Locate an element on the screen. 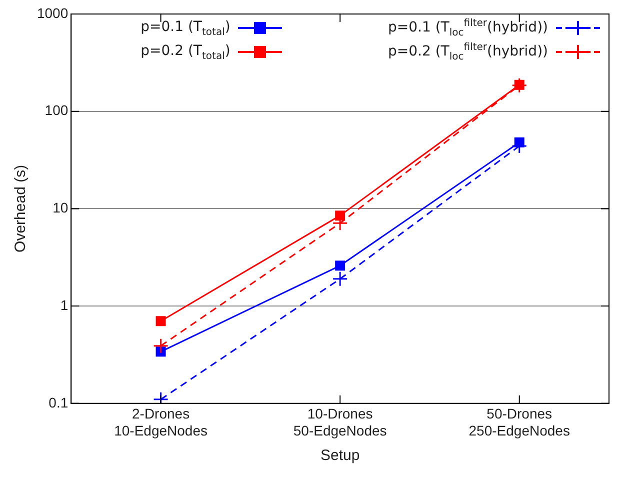 This screenshot has width=639, height=477. y-tick-label: 0.1 is located at coordinates (58, 402).